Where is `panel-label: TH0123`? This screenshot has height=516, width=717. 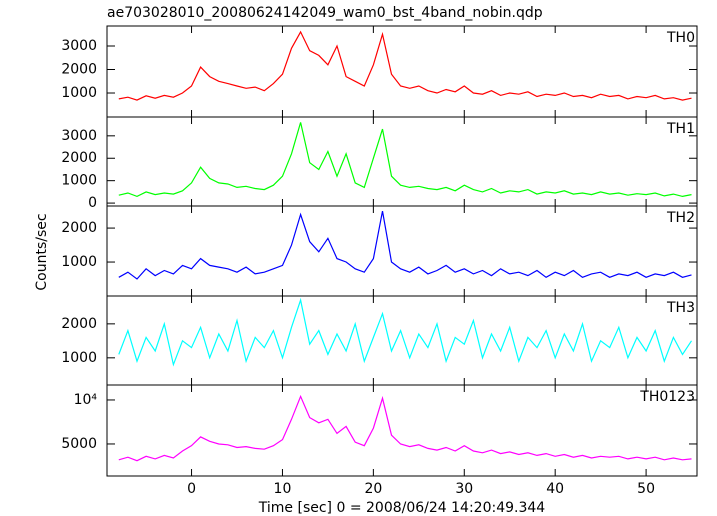 panel-label: TH0123 is located at coordinates (667, 397).